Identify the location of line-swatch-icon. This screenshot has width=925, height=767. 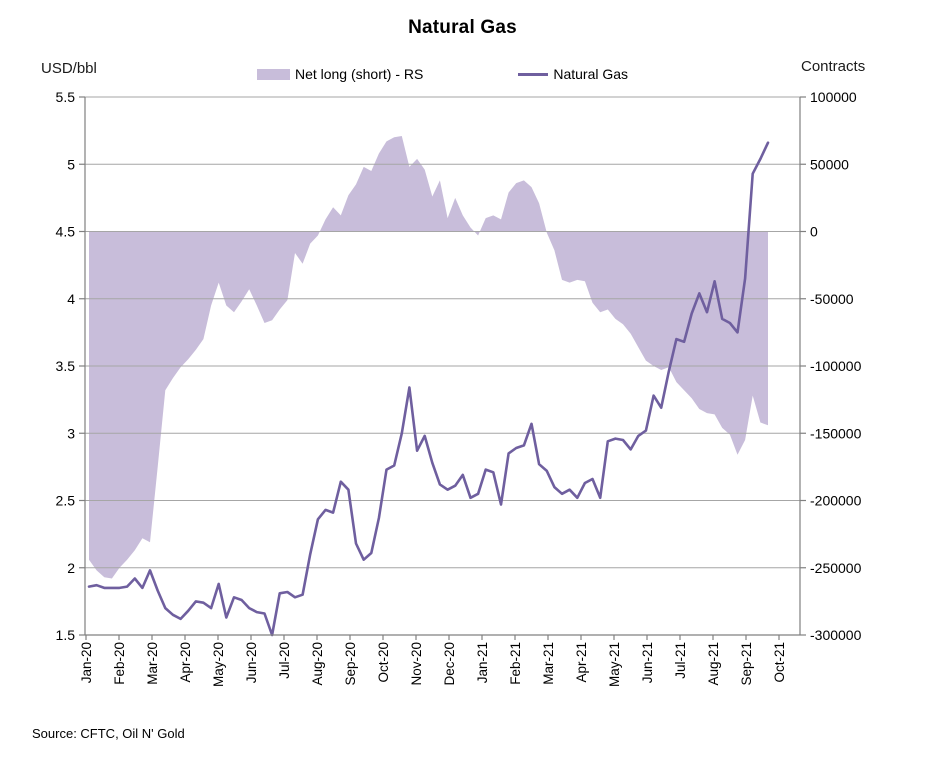
(533, 74).